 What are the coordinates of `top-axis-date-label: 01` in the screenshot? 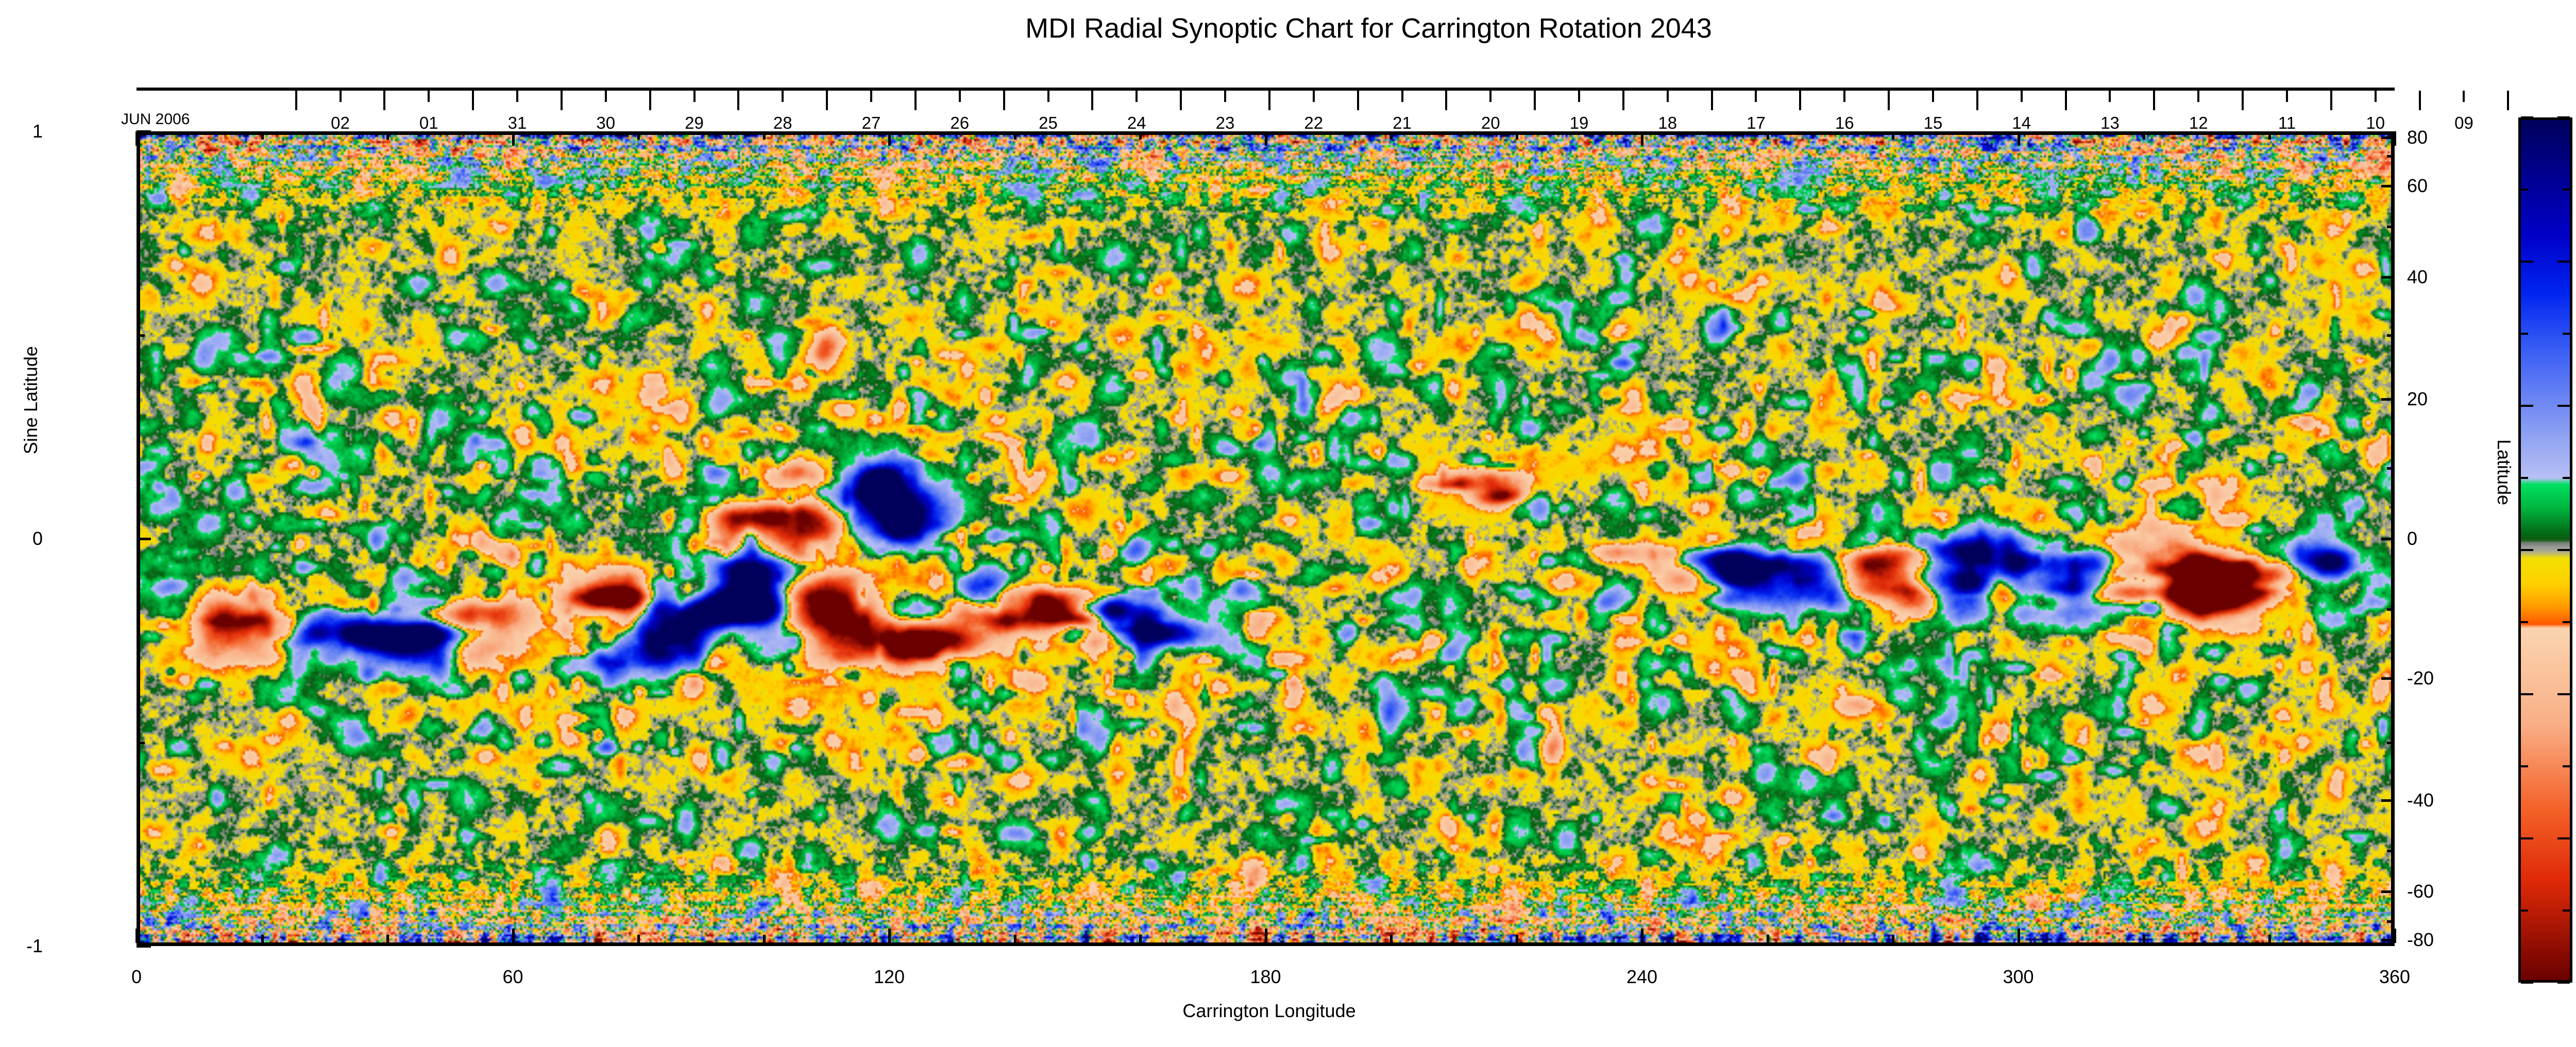 It's located at (428, 122).